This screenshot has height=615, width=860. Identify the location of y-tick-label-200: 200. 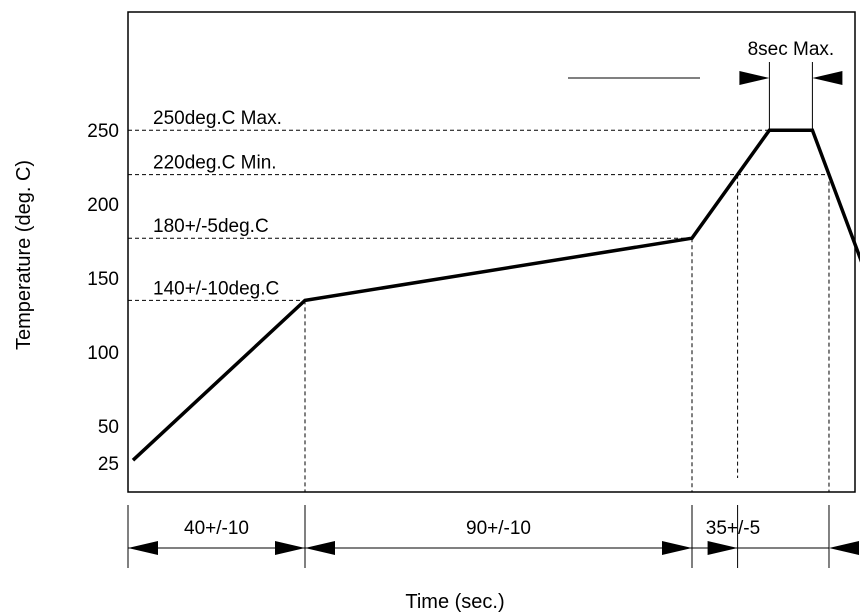
(103, 205).